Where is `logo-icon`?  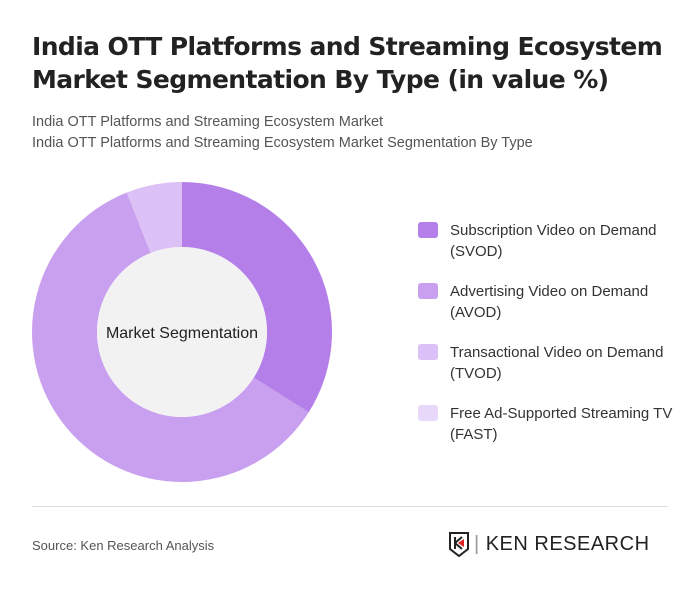 logo-icon is located at coordinates (459, 544).